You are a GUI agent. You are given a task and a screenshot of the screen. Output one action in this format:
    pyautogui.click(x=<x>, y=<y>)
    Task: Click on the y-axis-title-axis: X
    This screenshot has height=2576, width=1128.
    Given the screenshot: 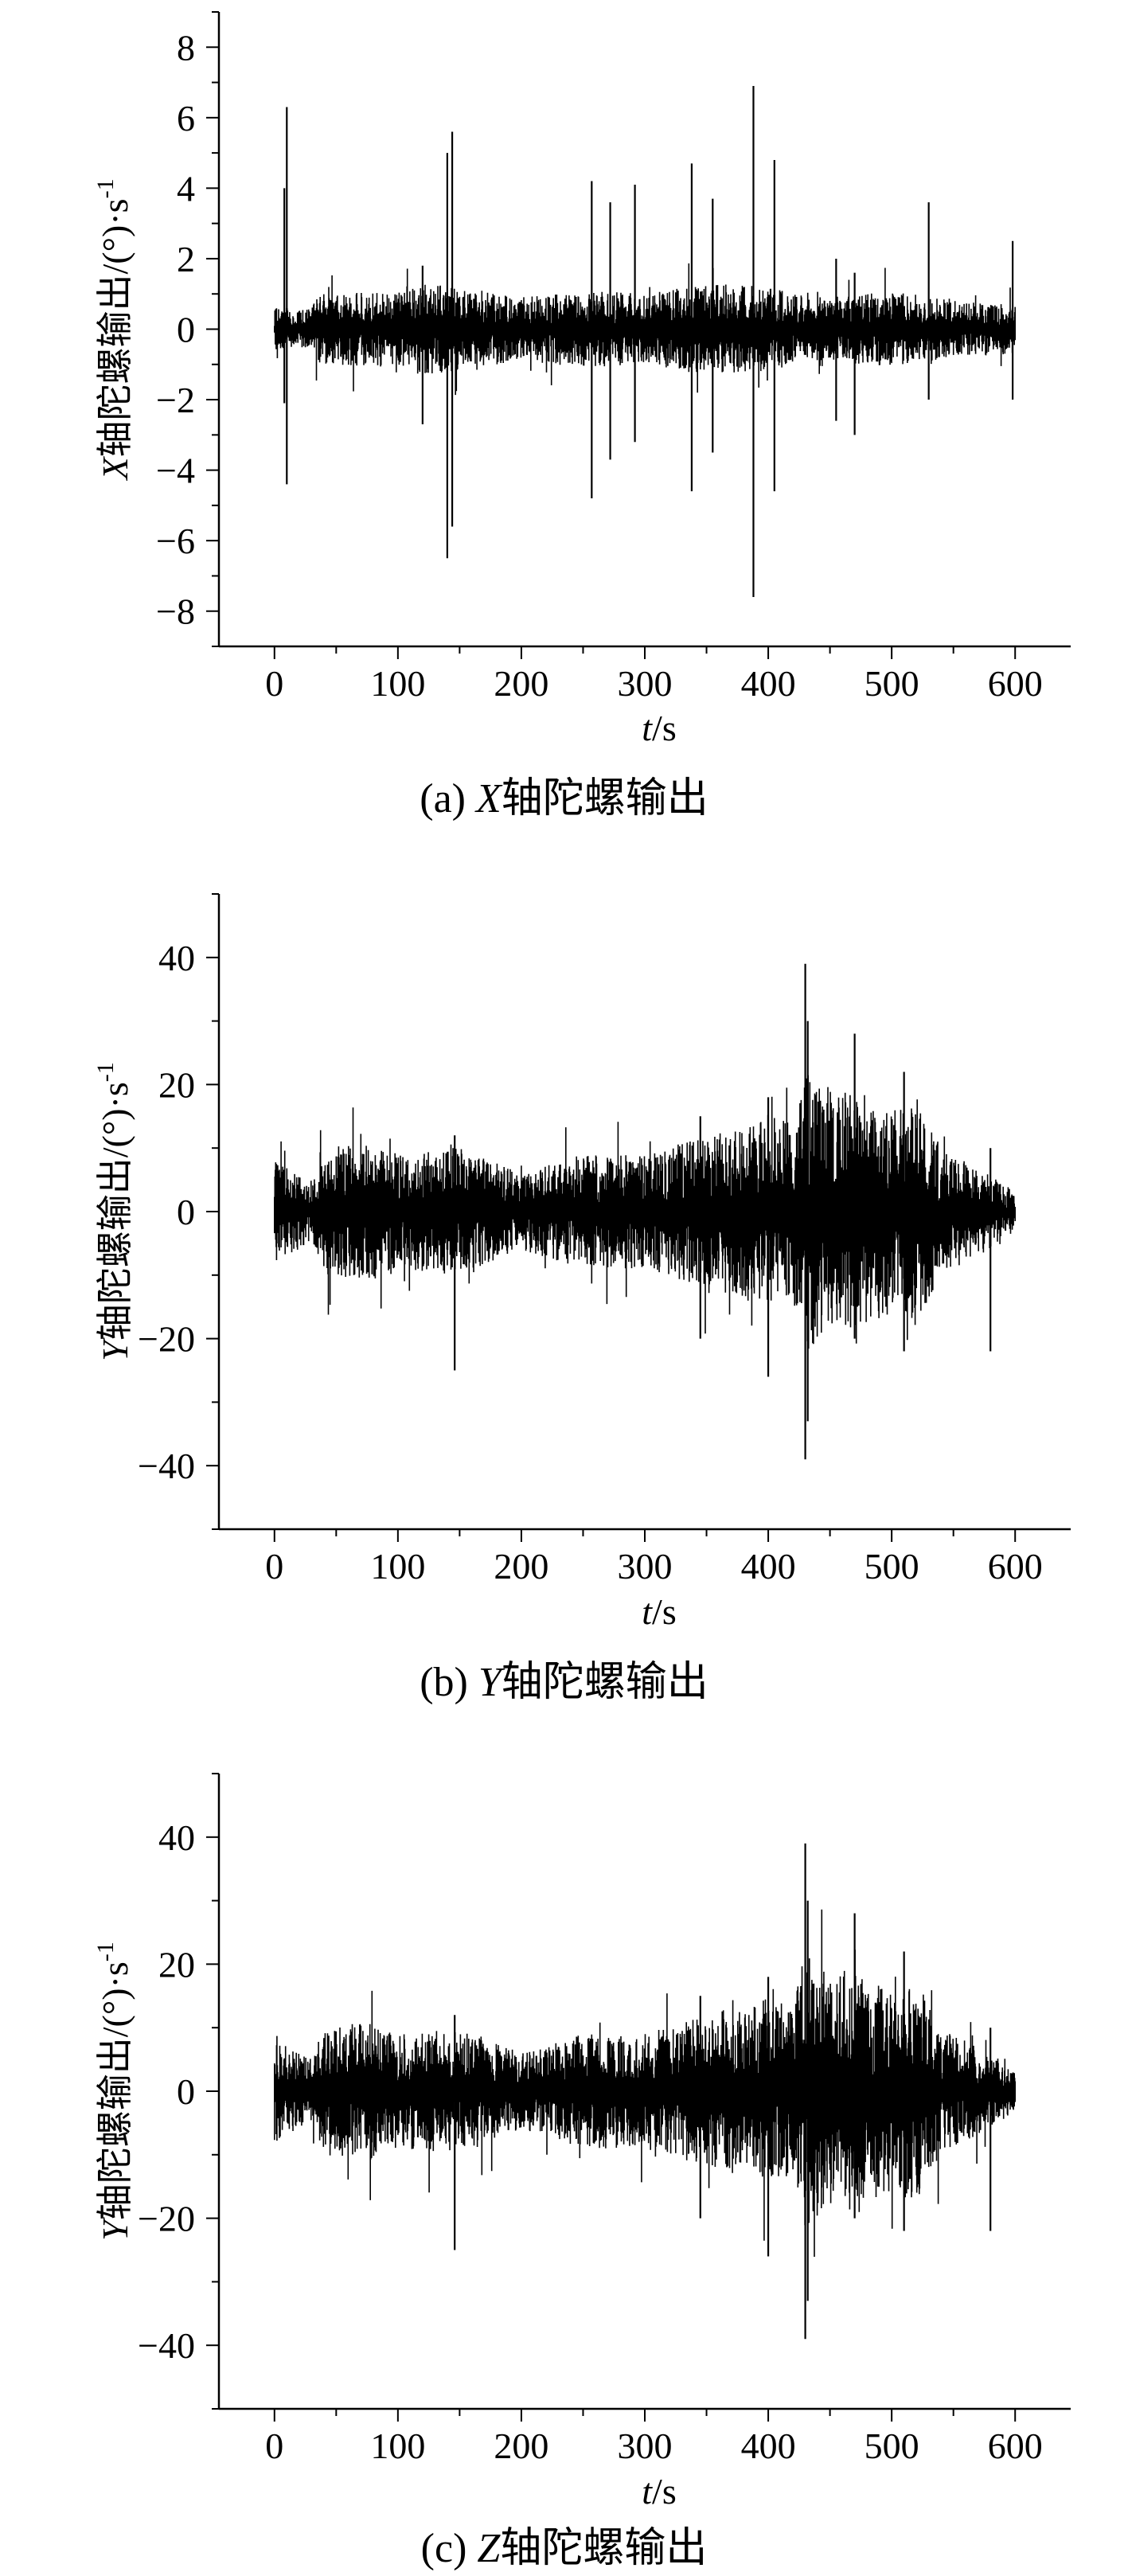 What is the action you would take?
    pyautogui.click(x=115, y=469)
    